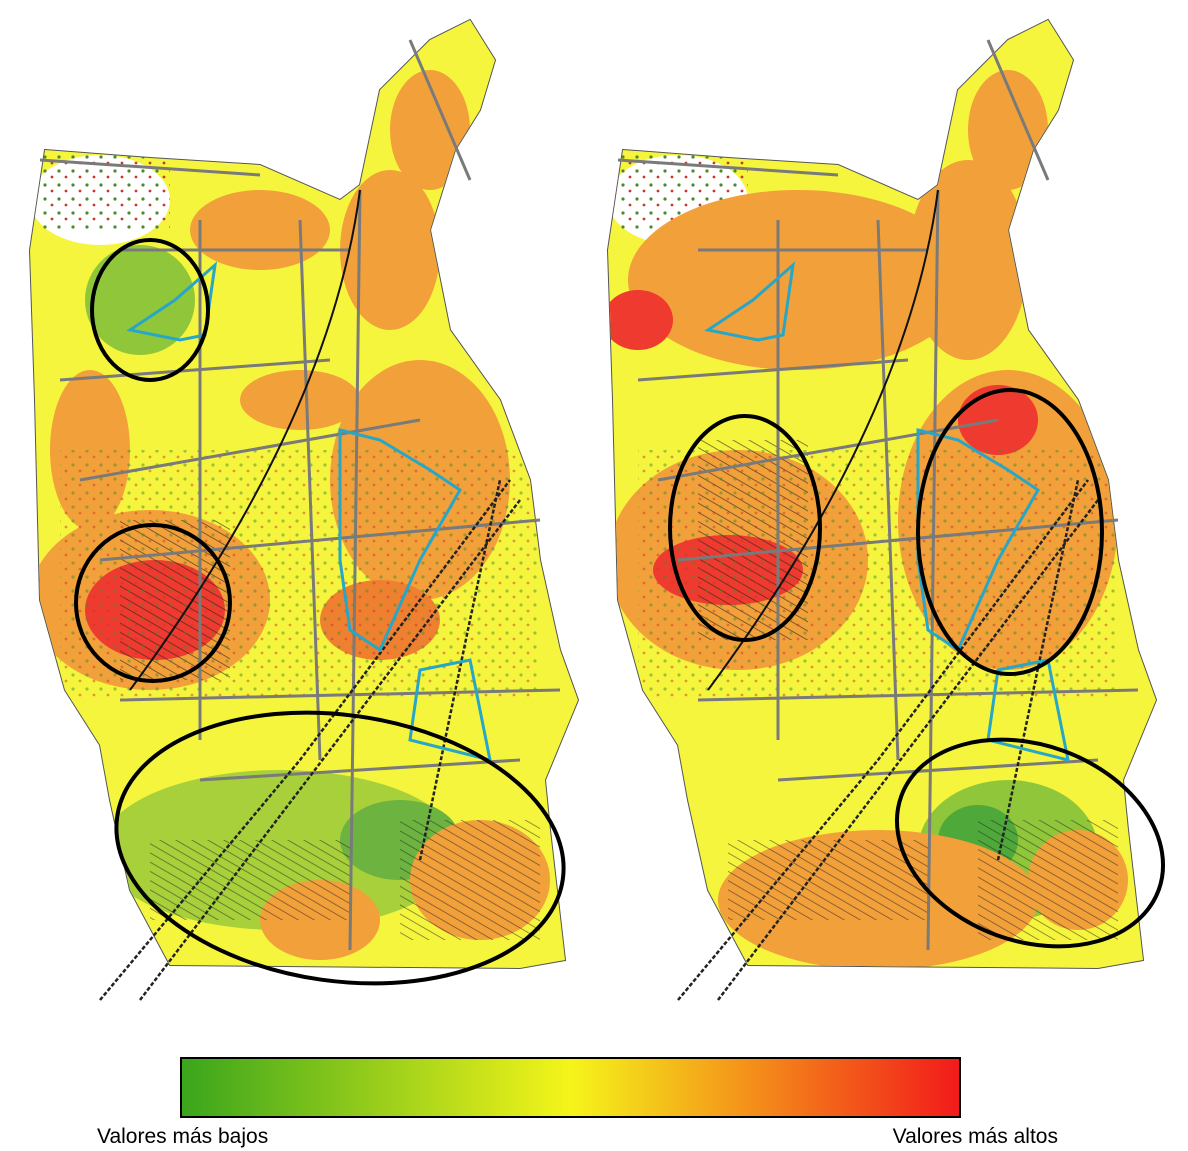 This screenshot has height=1151, width=1188. Describe the element at coordinates (975, 1136) in the screenshot. I see `legend-high-label: Valores más altos` at that location.